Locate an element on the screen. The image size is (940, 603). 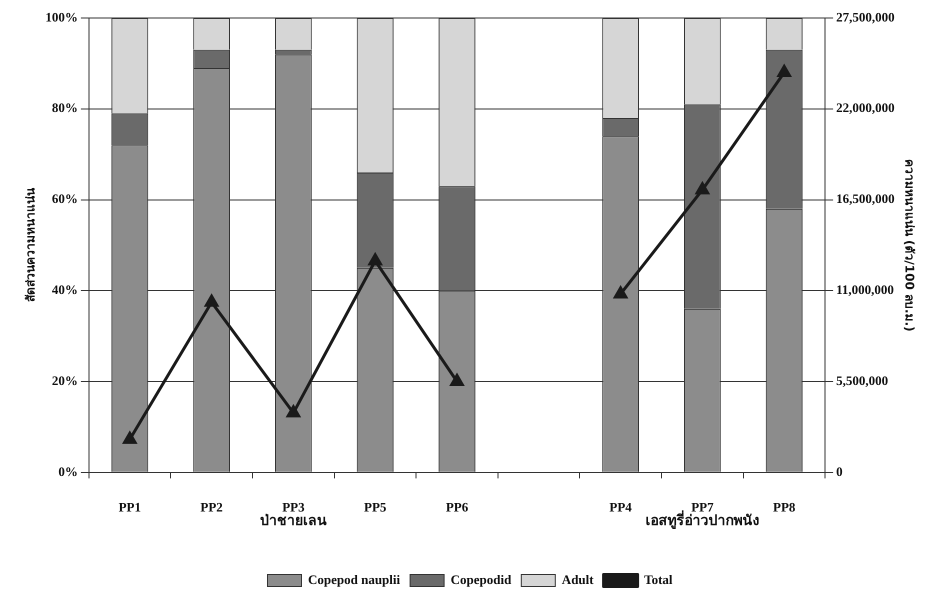
y2-tick-label: 16,500,000 is located at coordinates (865, 198).